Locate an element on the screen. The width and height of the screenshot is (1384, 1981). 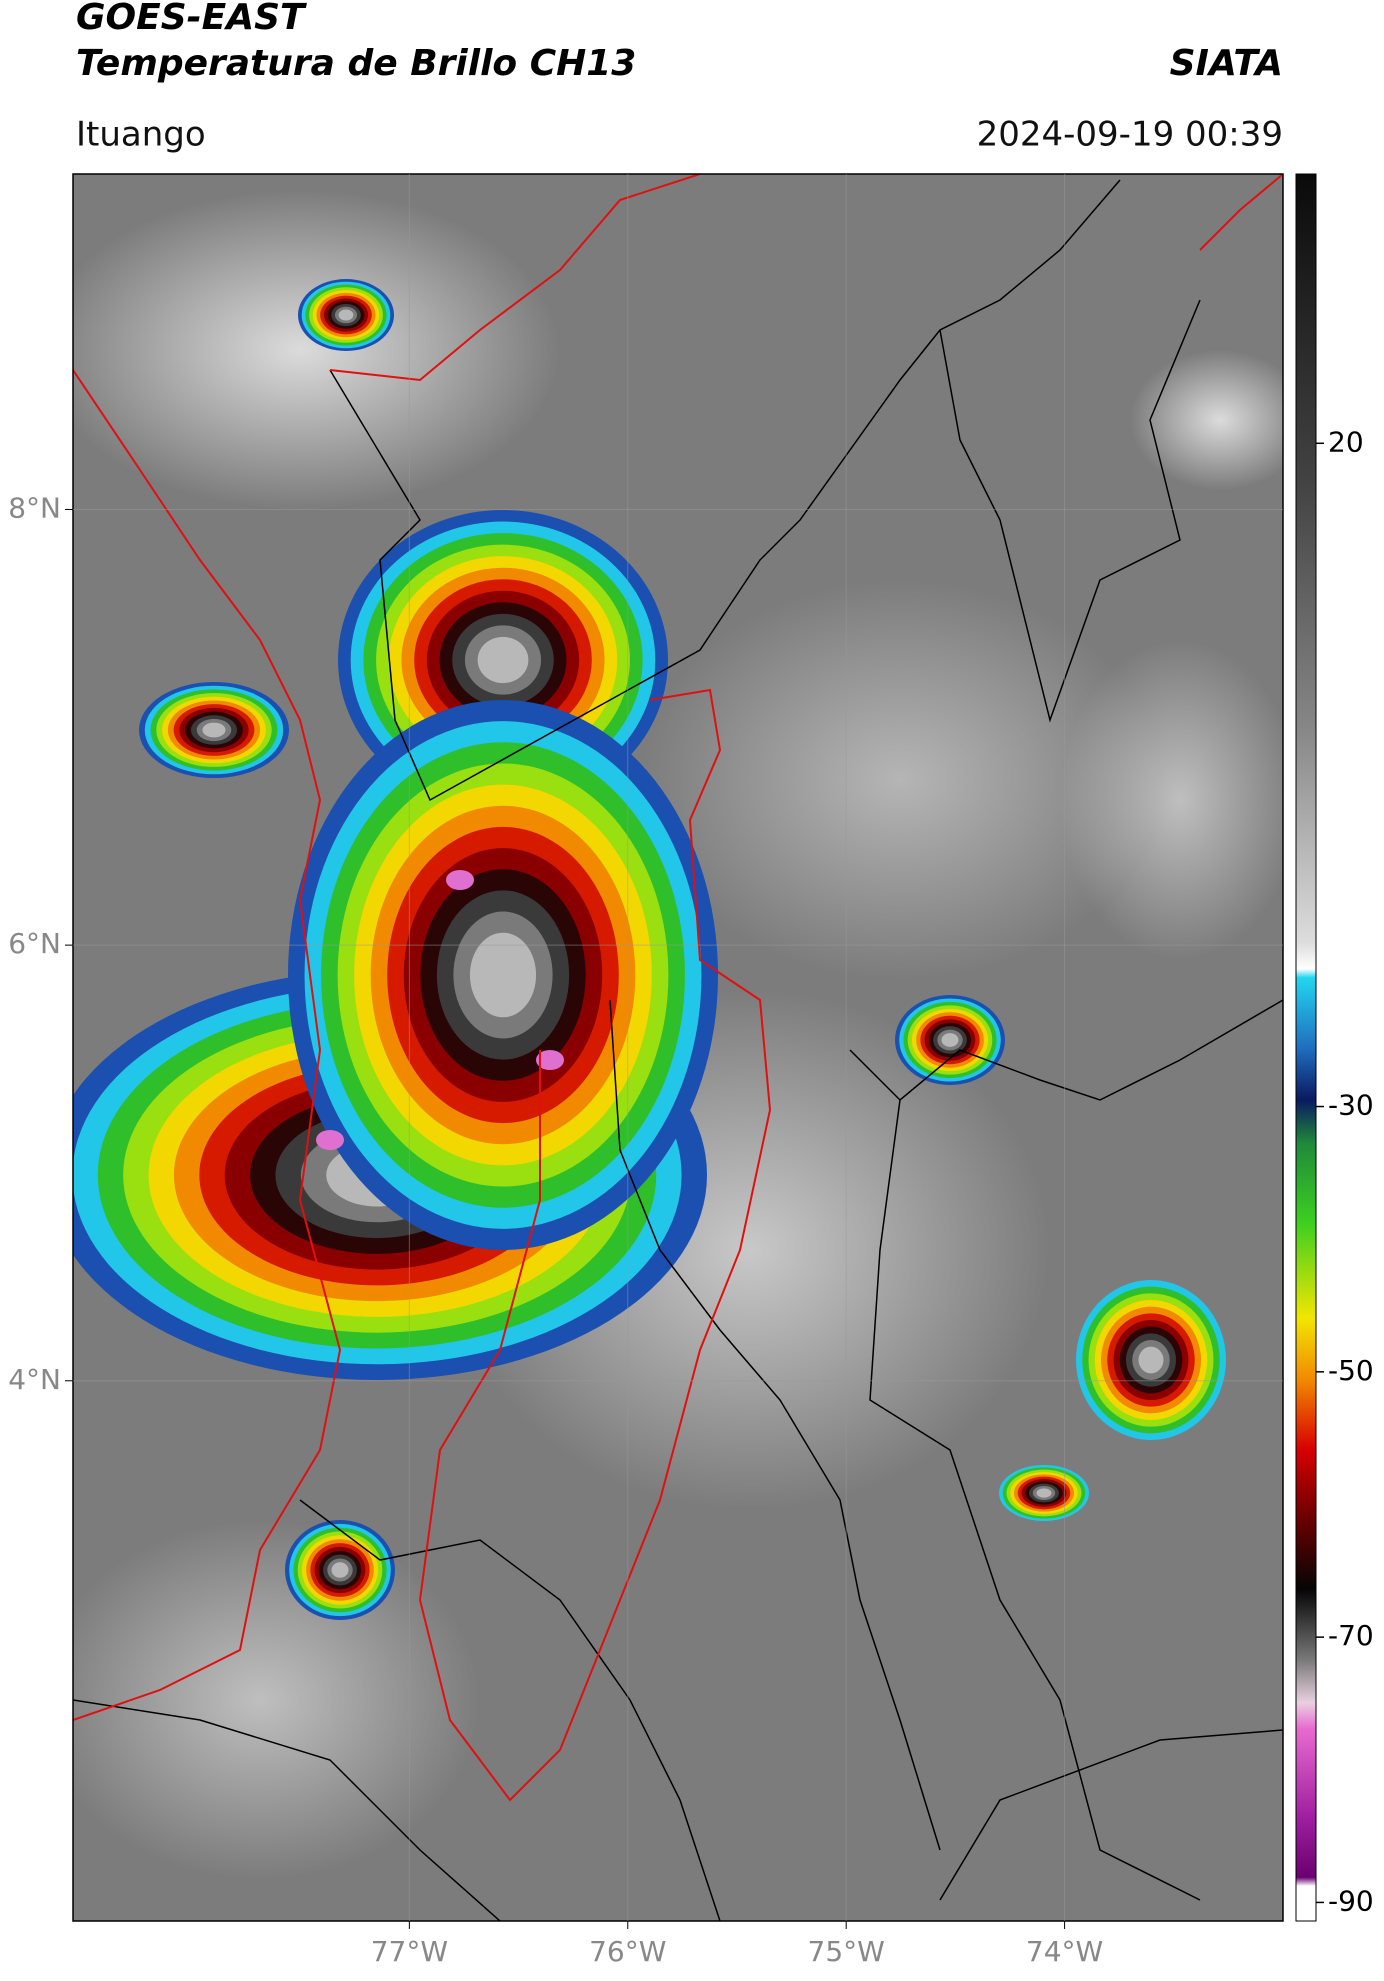
y-tick-label: 8°N is located at coordinates (34, 507).